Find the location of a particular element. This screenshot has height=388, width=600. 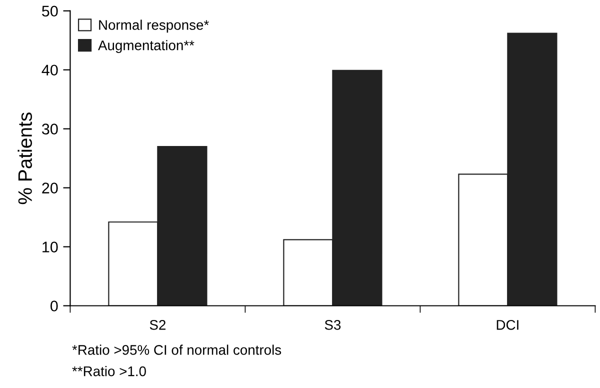

x-tick-label: DCI is located at coordinates (507, 325).